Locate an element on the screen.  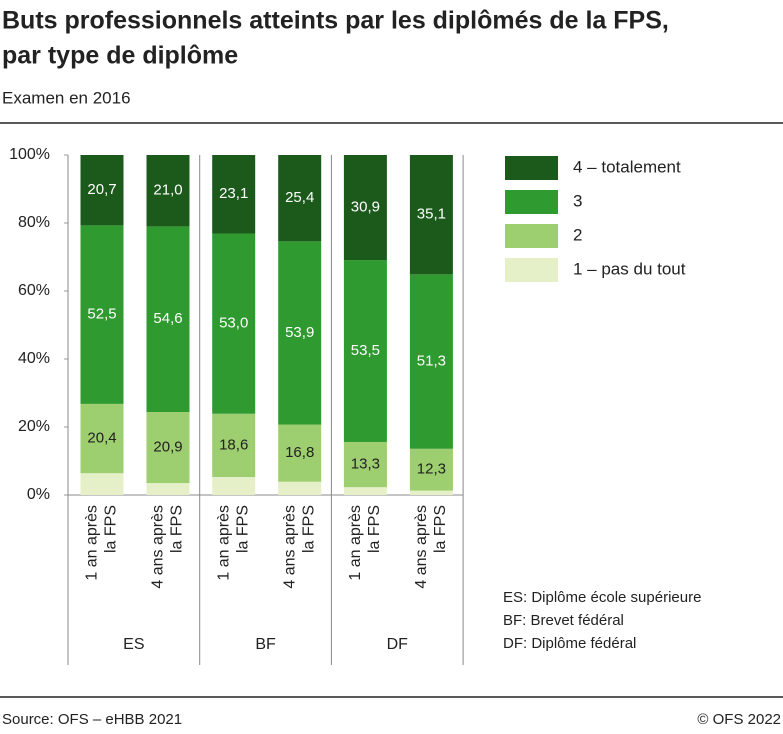
value-label: 30,9 is located at coordinates (365, 206).